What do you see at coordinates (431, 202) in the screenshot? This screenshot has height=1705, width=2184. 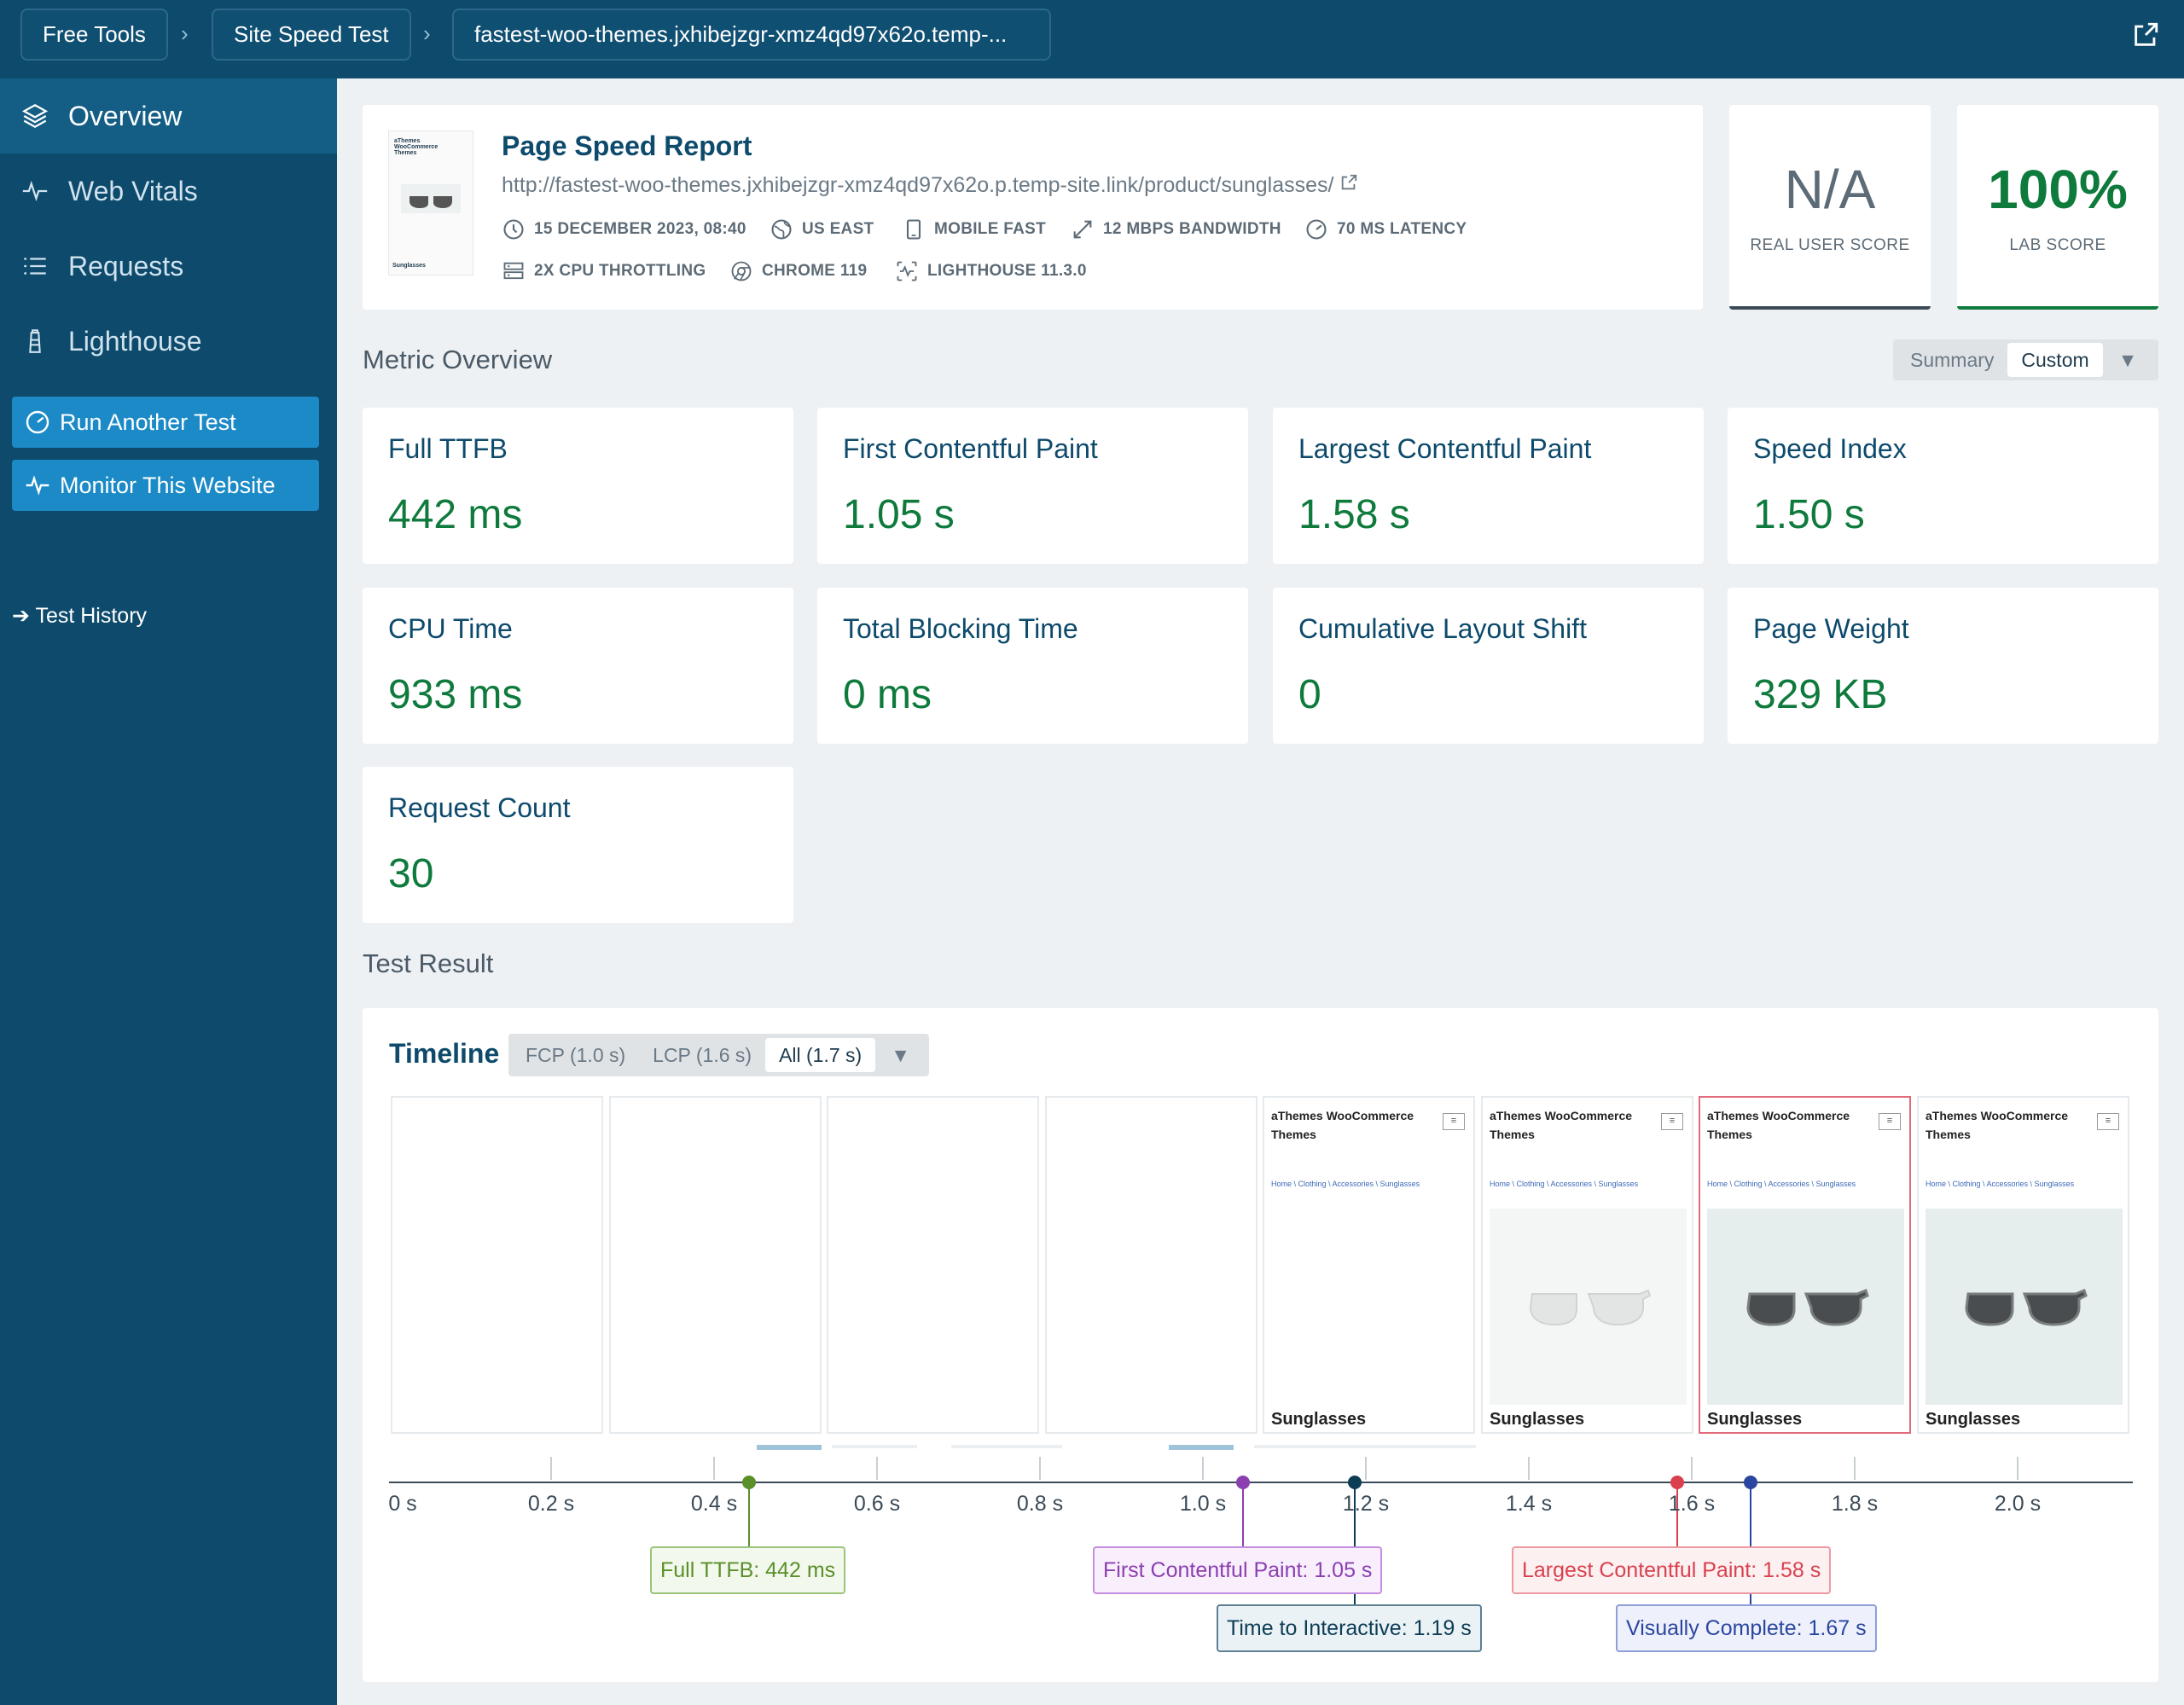 I see `page-thumbnail: aThemes WooCommerce Themes Sunglasses` at bounding box center [431, 202].